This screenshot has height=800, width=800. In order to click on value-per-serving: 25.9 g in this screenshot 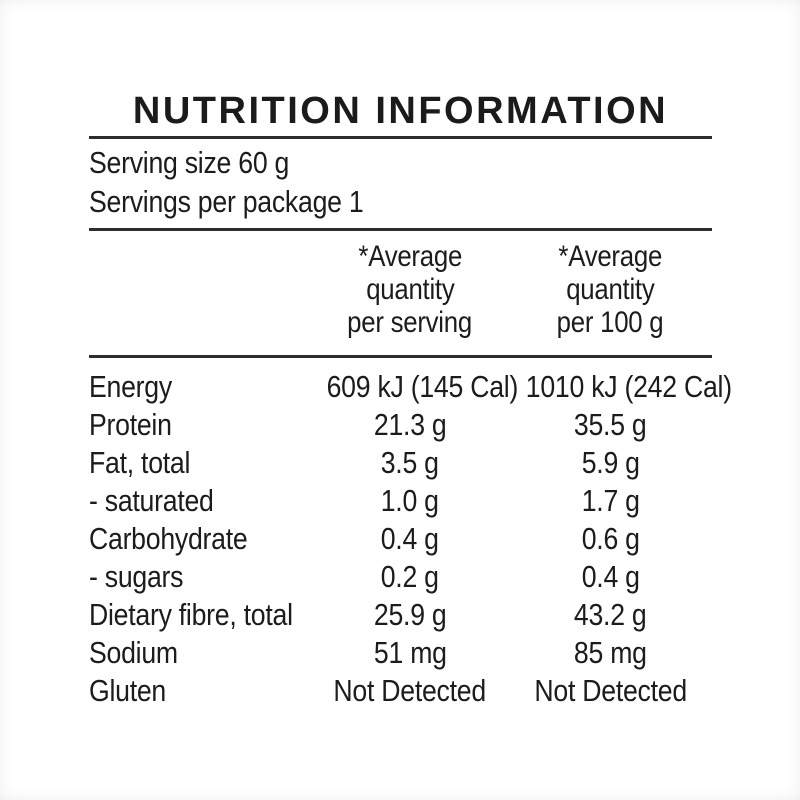, I will do `click(410, 614)`.